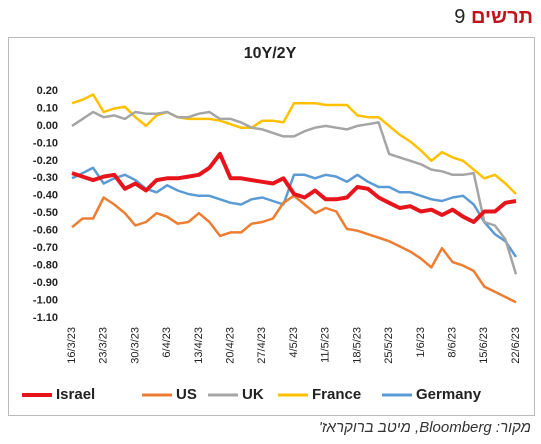 The image size is (541, 444). I want to click on legend-label: UK, so click(253, 394).